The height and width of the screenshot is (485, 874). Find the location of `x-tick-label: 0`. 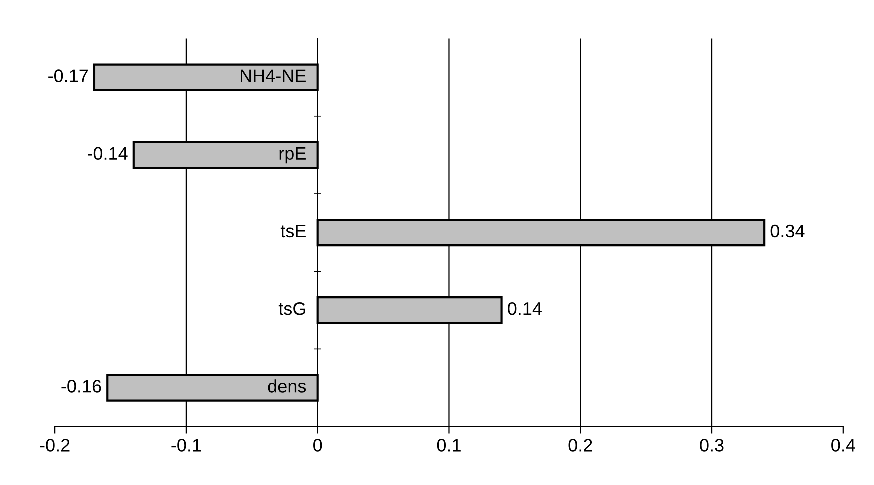

x-tick-label: 0 is located at coordinates (318, 445).